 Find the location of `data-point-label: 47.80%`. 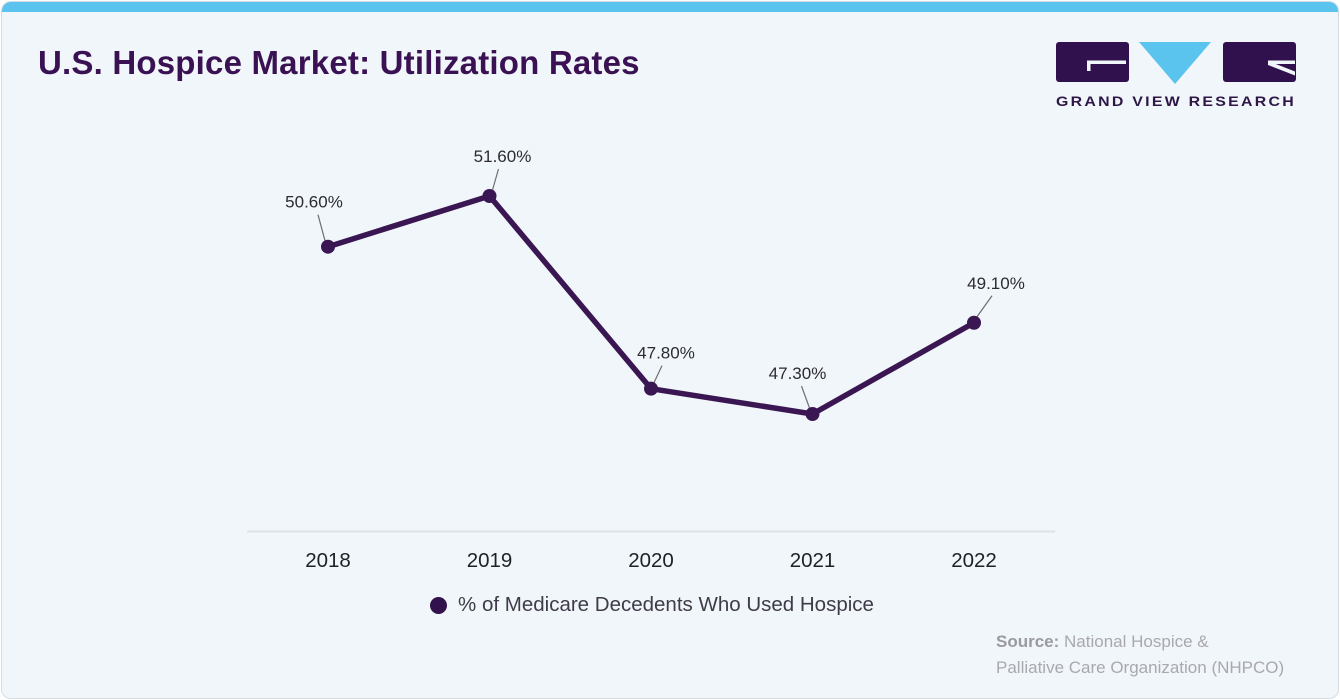

data-point-label: 47.80% is located at coordinates (666, 353).